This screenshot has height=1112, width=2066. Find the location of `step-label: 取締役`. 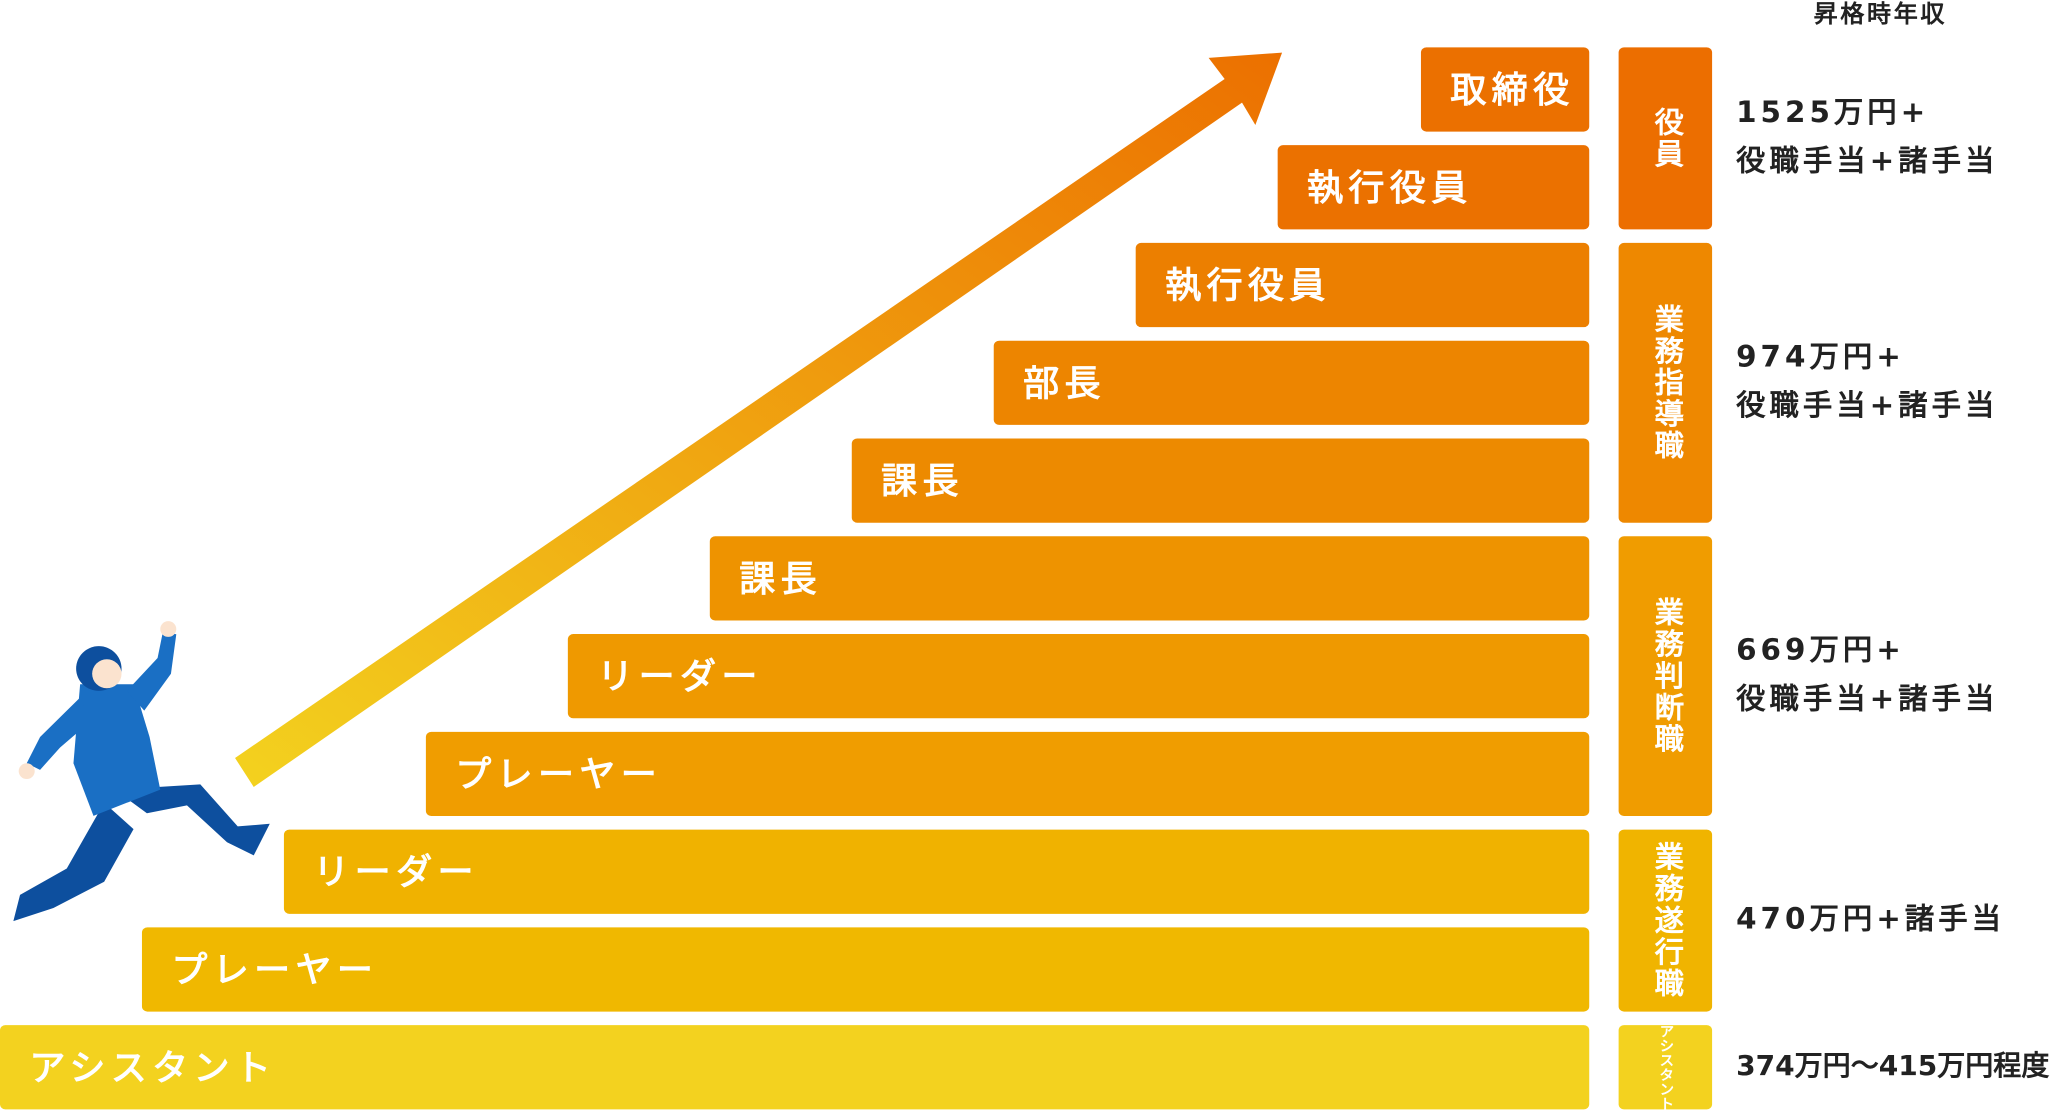

step-label: 取締役 is located at coordinates (1512, 90).